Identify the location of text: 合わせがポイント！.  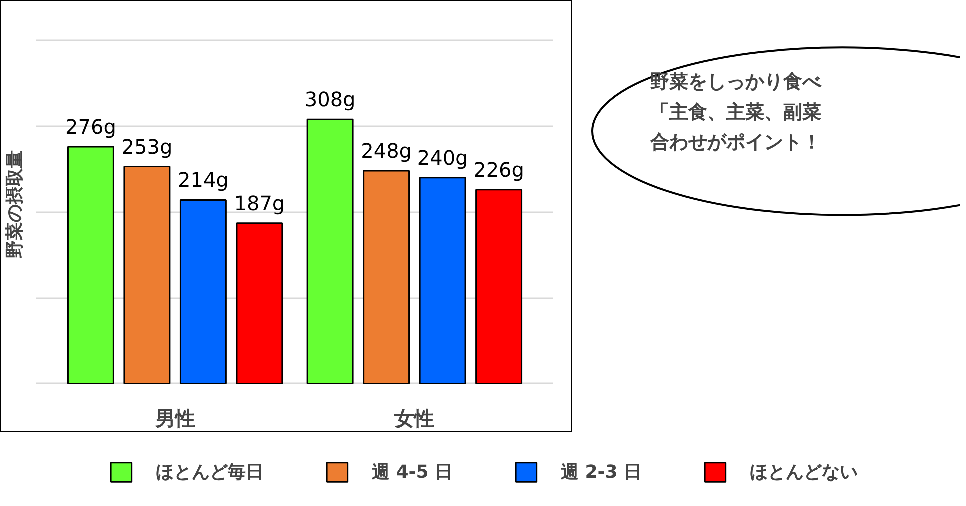
(736, 142).